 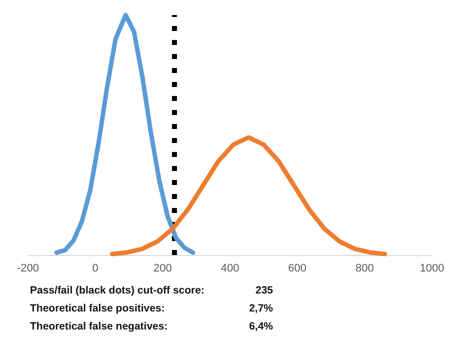 I want to click on x-tick-label: 400, so click(x=230, y=268).